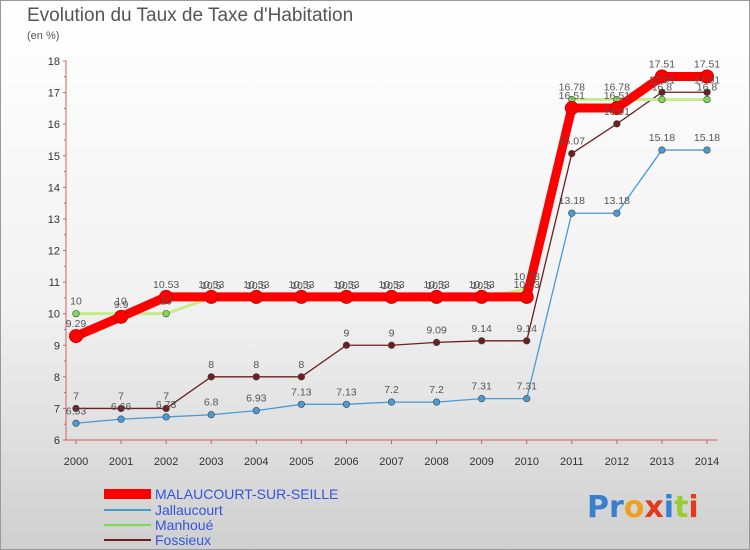 This screenshot has height=550, width=750. I want to click on legend-label: Manhoué, so click(184, 525).